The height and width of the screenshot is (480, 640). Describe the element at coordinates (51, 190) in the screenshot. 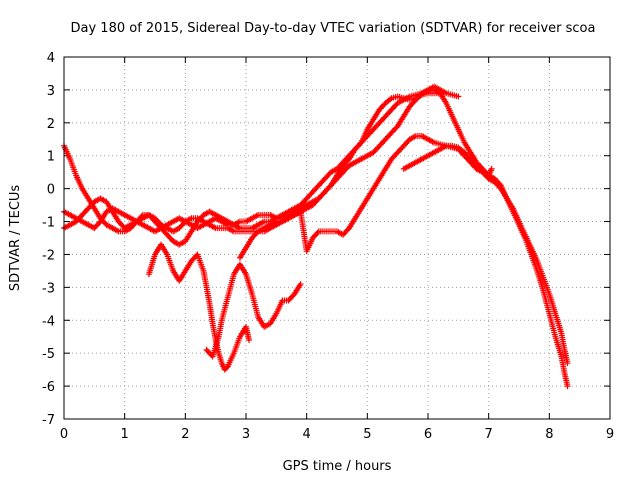

I see `y-tick-label: 0` at that location.